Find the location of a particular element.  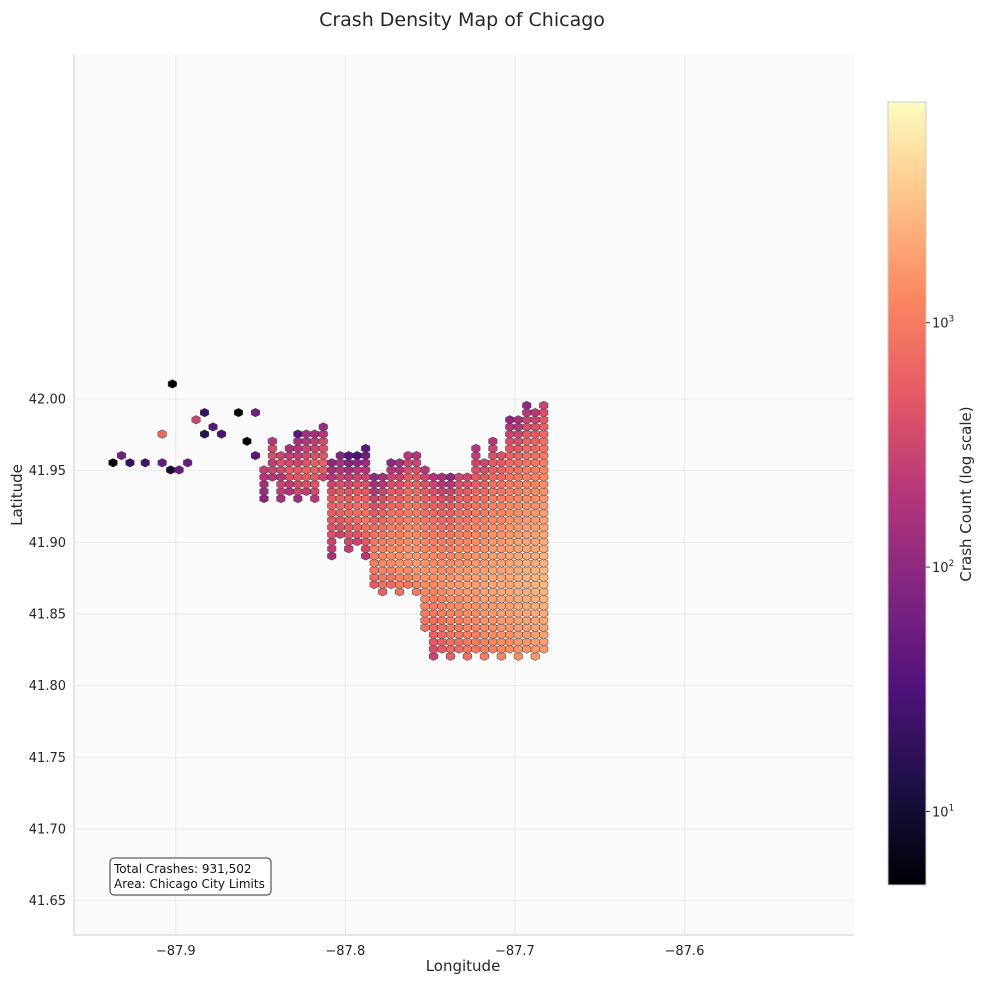

y-tick-label: 41.85 is located at coordinates (47, 614).